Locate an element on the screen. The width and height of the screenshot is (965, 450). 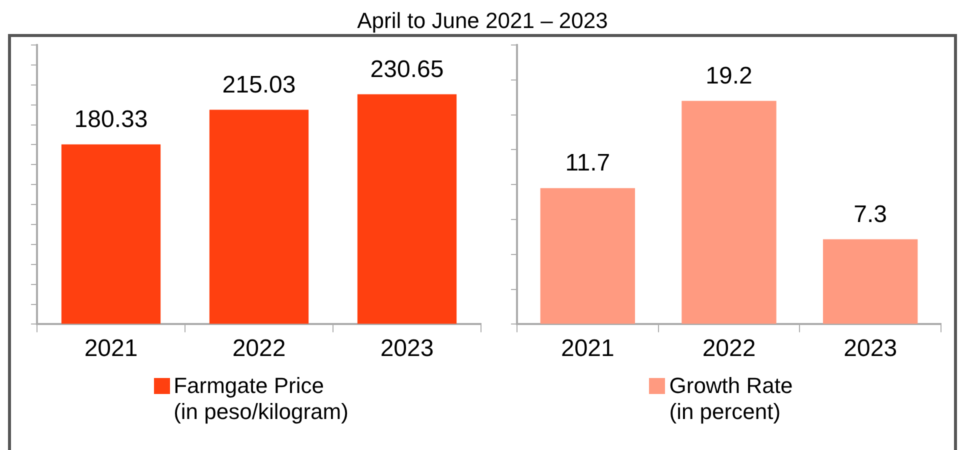
legend-label: Farmgate Price (in peso/kilogram) is located at coordinates (261, 399).